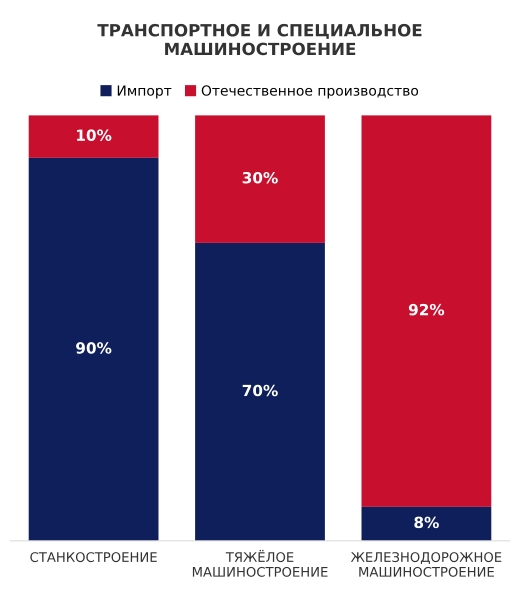 The height and width of the screenshot is (591, 520). Describe the element at coordinates (93, 557) in the screenshot. I see `x-tick-label: СТАНКОСТРОЕНИЕ` at that location.